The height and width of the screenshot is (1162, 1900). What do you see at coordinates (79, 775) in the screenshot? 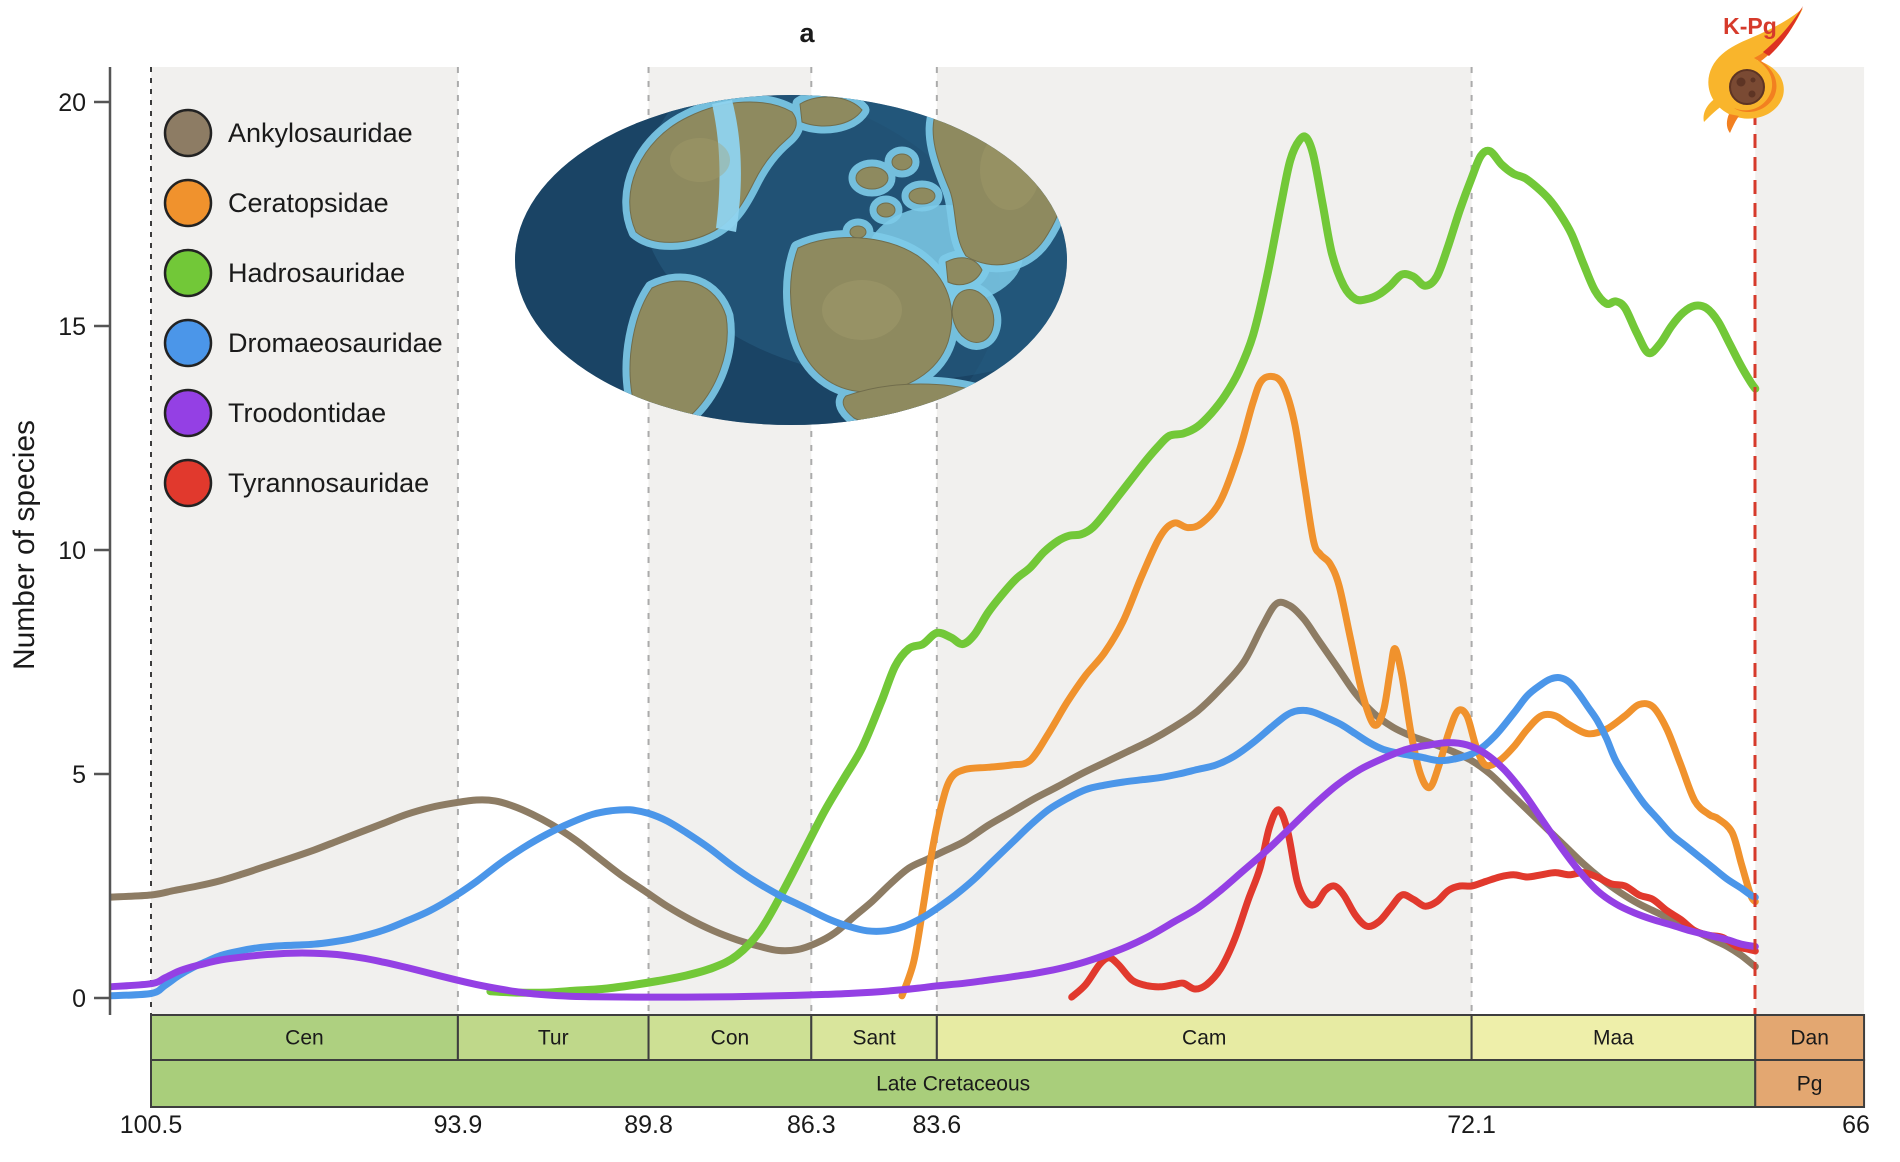
I see `y-tick-label: 5` at bounding box center [79, 775].